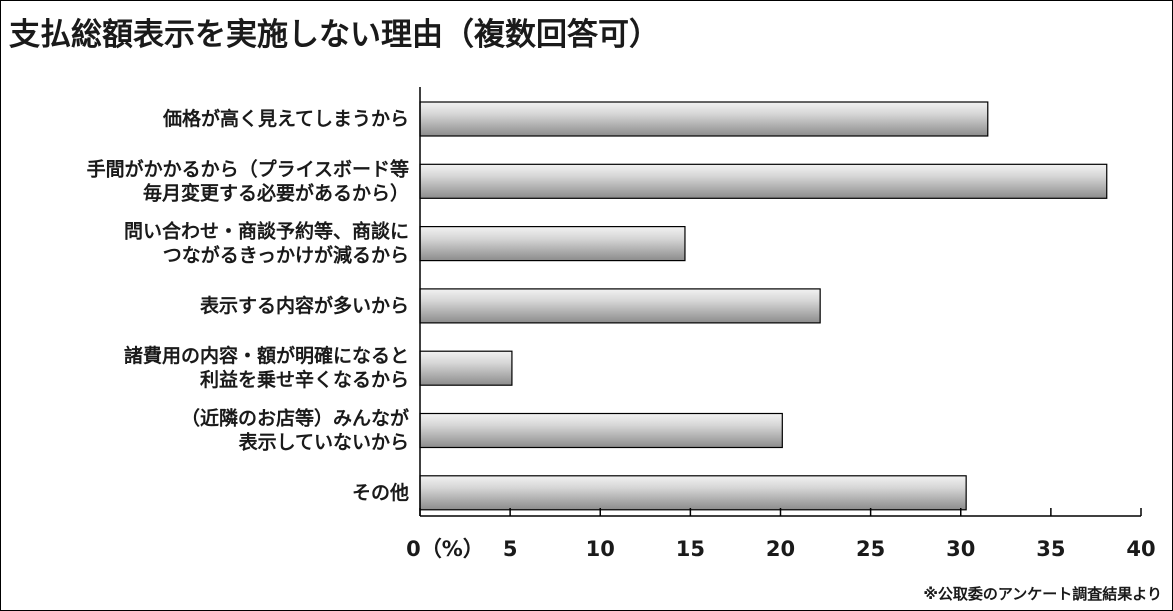 Image resolution: width=1173 pixels, height=611 pixels. I want to click on category-label: 表示していないから, so click(324, 442).